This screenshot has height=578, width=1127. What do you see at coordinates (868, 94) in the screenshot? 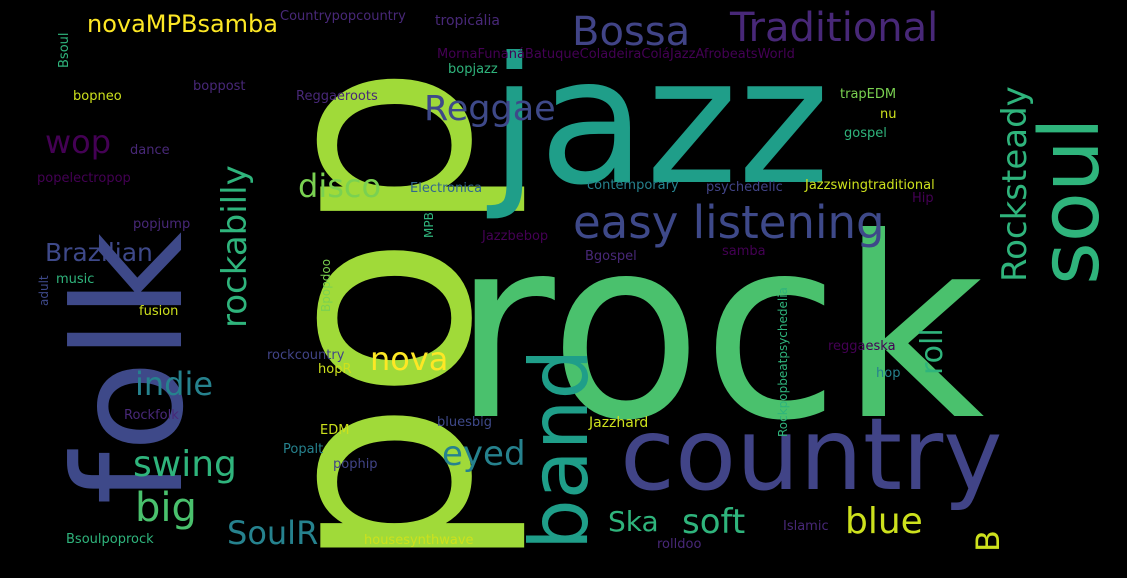
I see `word-trapedm: trapEDM` at bounding box center [868, 94].